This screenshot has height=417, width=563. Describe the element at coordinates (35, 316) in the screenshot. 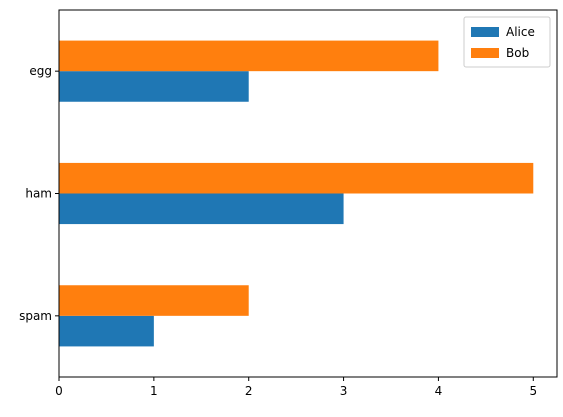

I see `y-tick-label-spam: spam` at that location.